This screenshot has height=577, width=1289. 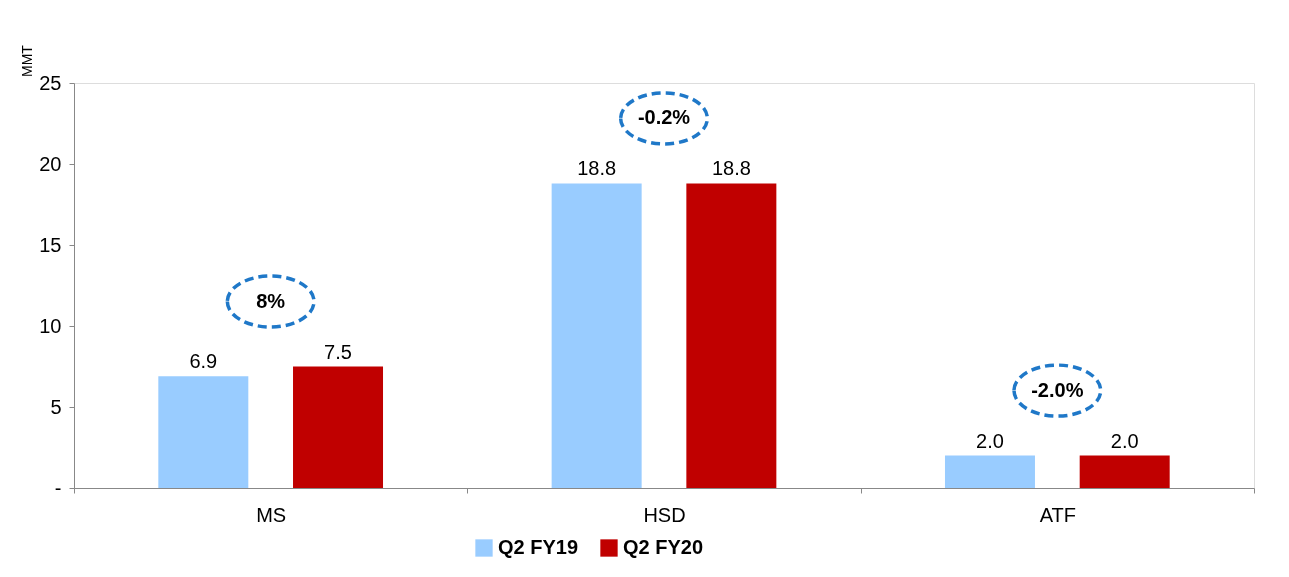 I want to click on data-label: 7.5, so click(x=338, y=351).